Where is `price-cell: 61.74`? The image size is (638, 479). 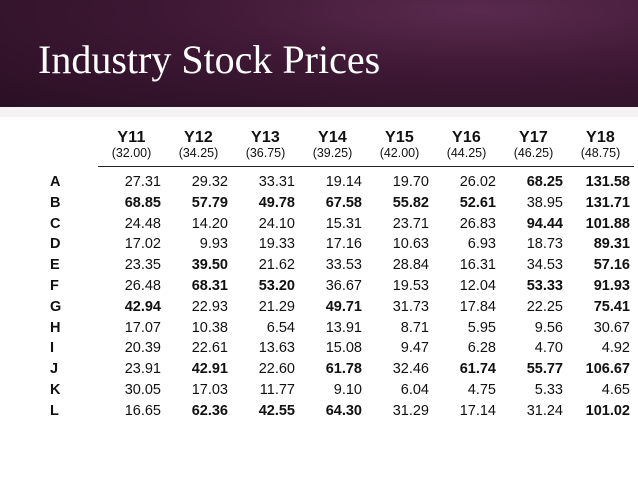
price-cell: 61.74 is located at coordinates (477, 369).